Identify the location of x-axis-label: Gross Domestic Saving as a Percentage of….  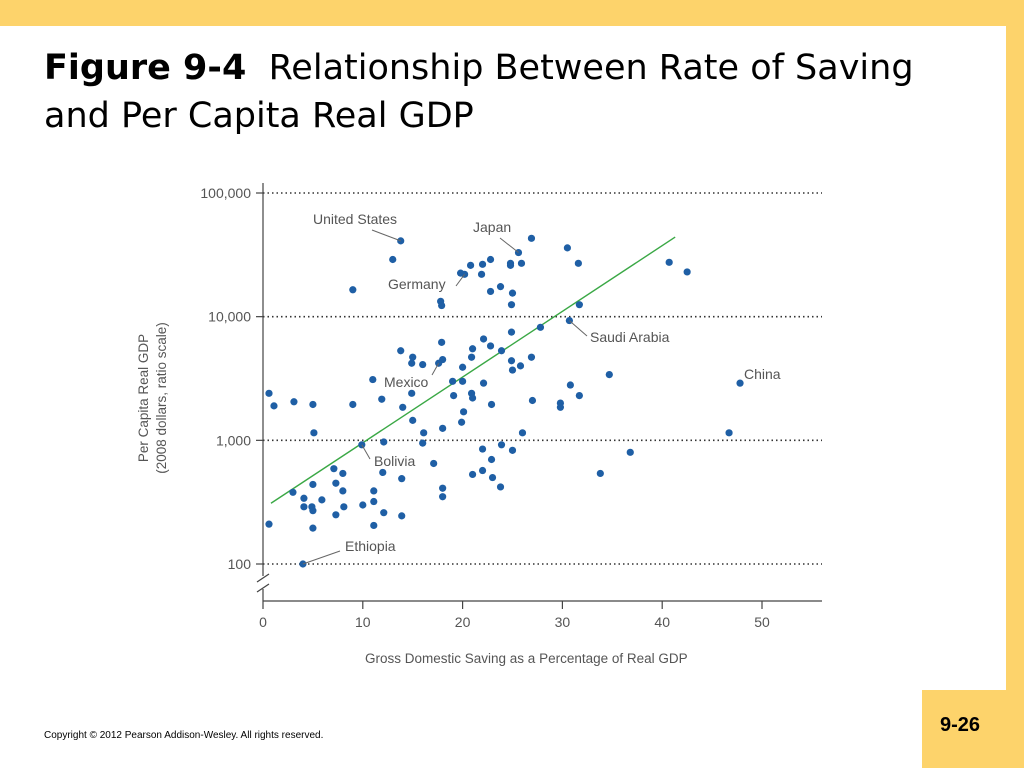
(526, 658).